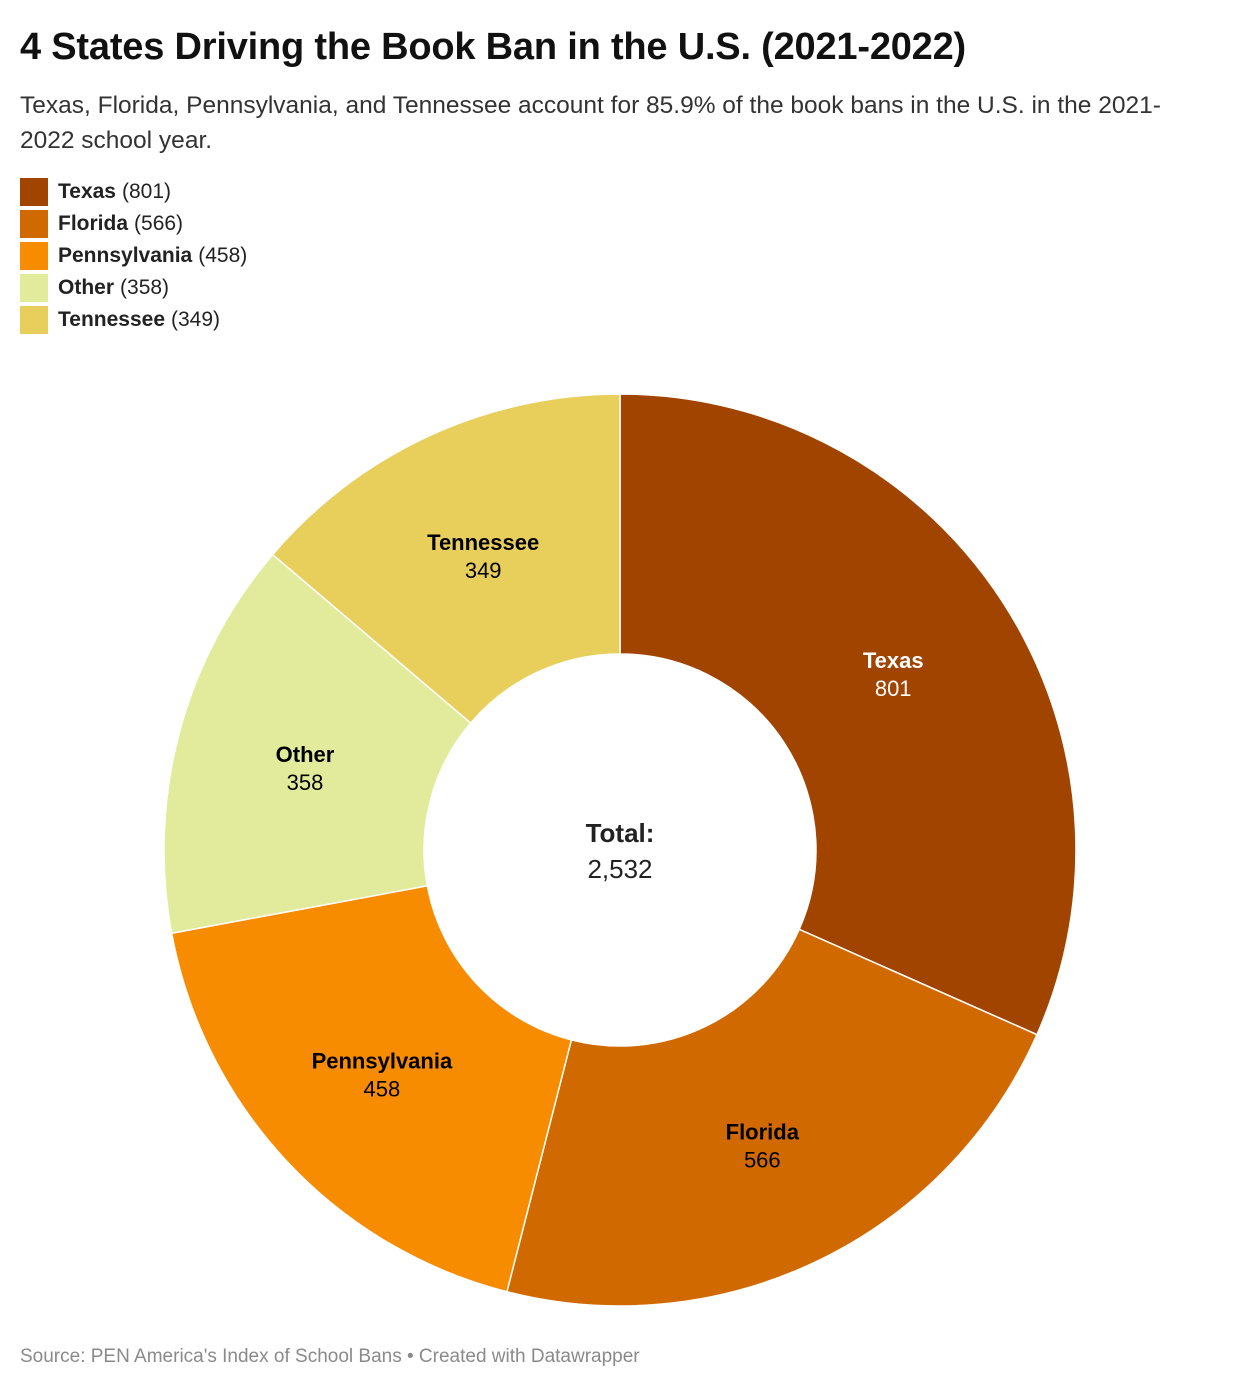  I want to click on legend-label-other: Other, so click(86, 287).